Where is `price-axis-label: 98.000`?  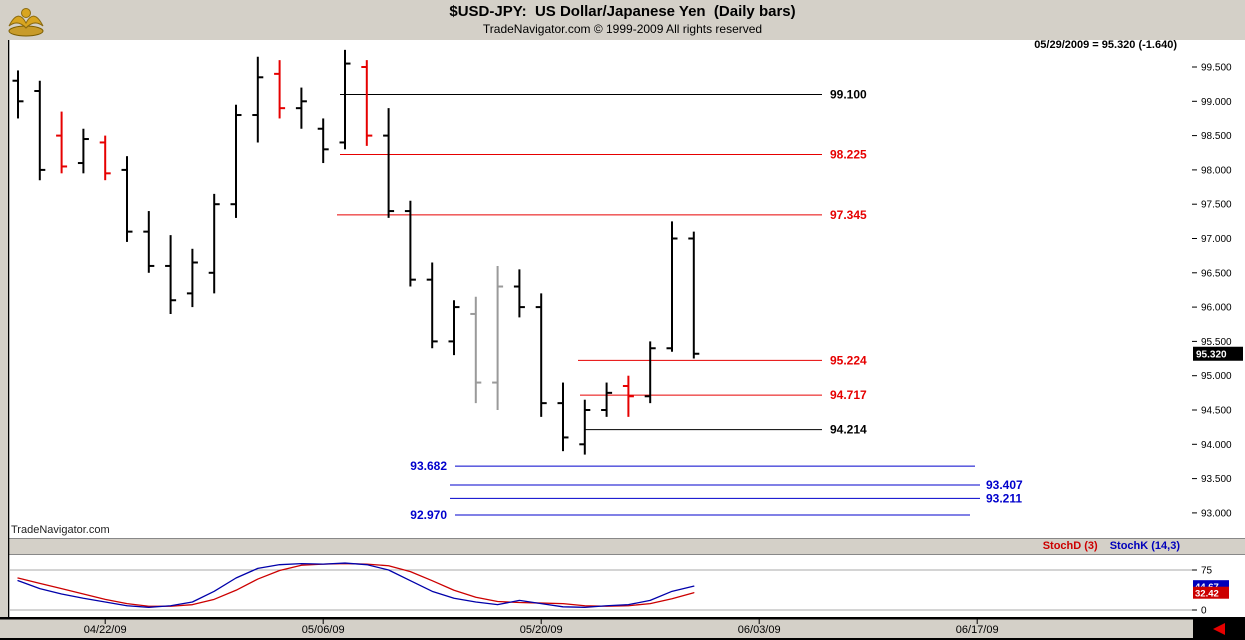 price-axis-label: 98.000 is located at coordinates (1216, 170).